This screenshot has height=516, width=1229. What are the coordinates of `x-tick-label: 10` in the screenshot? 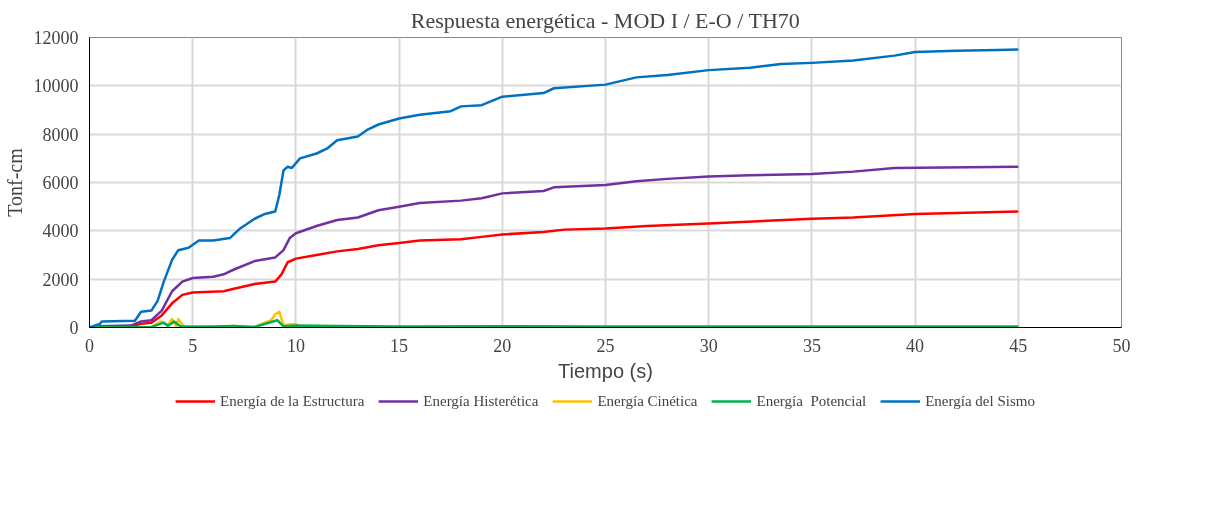 It's located at (295, 345).